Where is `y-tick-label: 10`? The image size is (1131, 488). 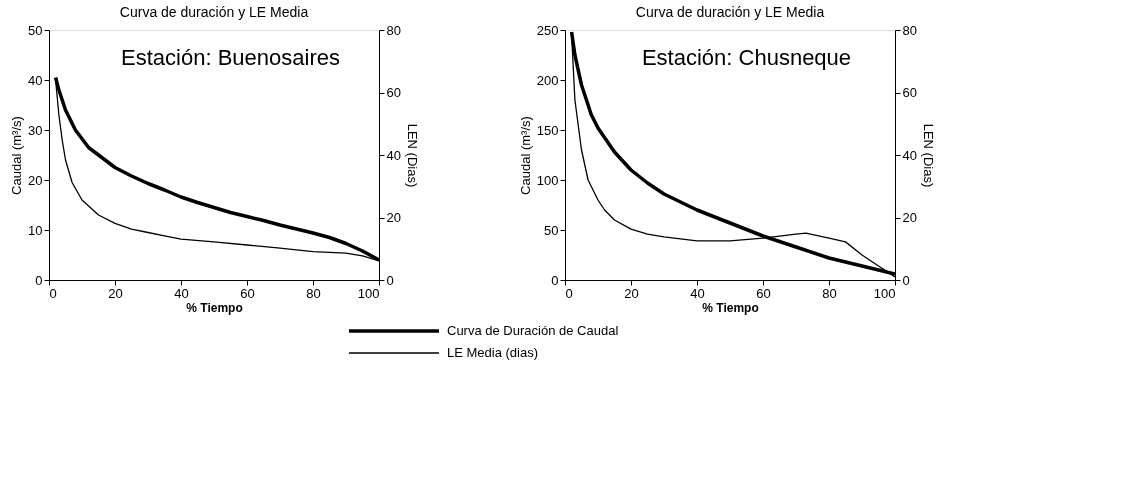 y-tick-label: 10 is located at coordinates (35, 230).